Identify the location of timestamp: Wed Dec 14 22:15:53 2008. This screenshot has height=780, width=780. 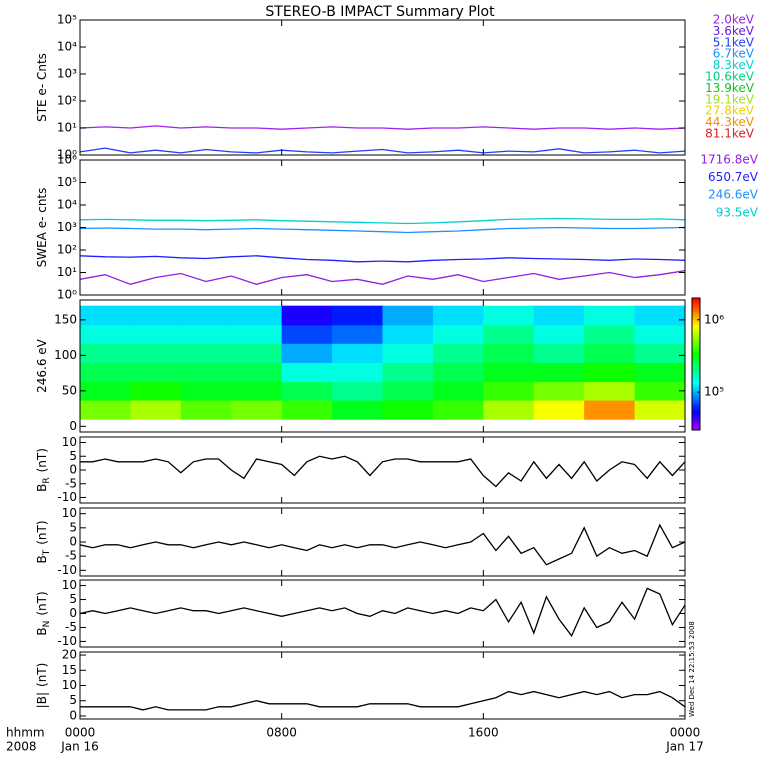
(692, 669).